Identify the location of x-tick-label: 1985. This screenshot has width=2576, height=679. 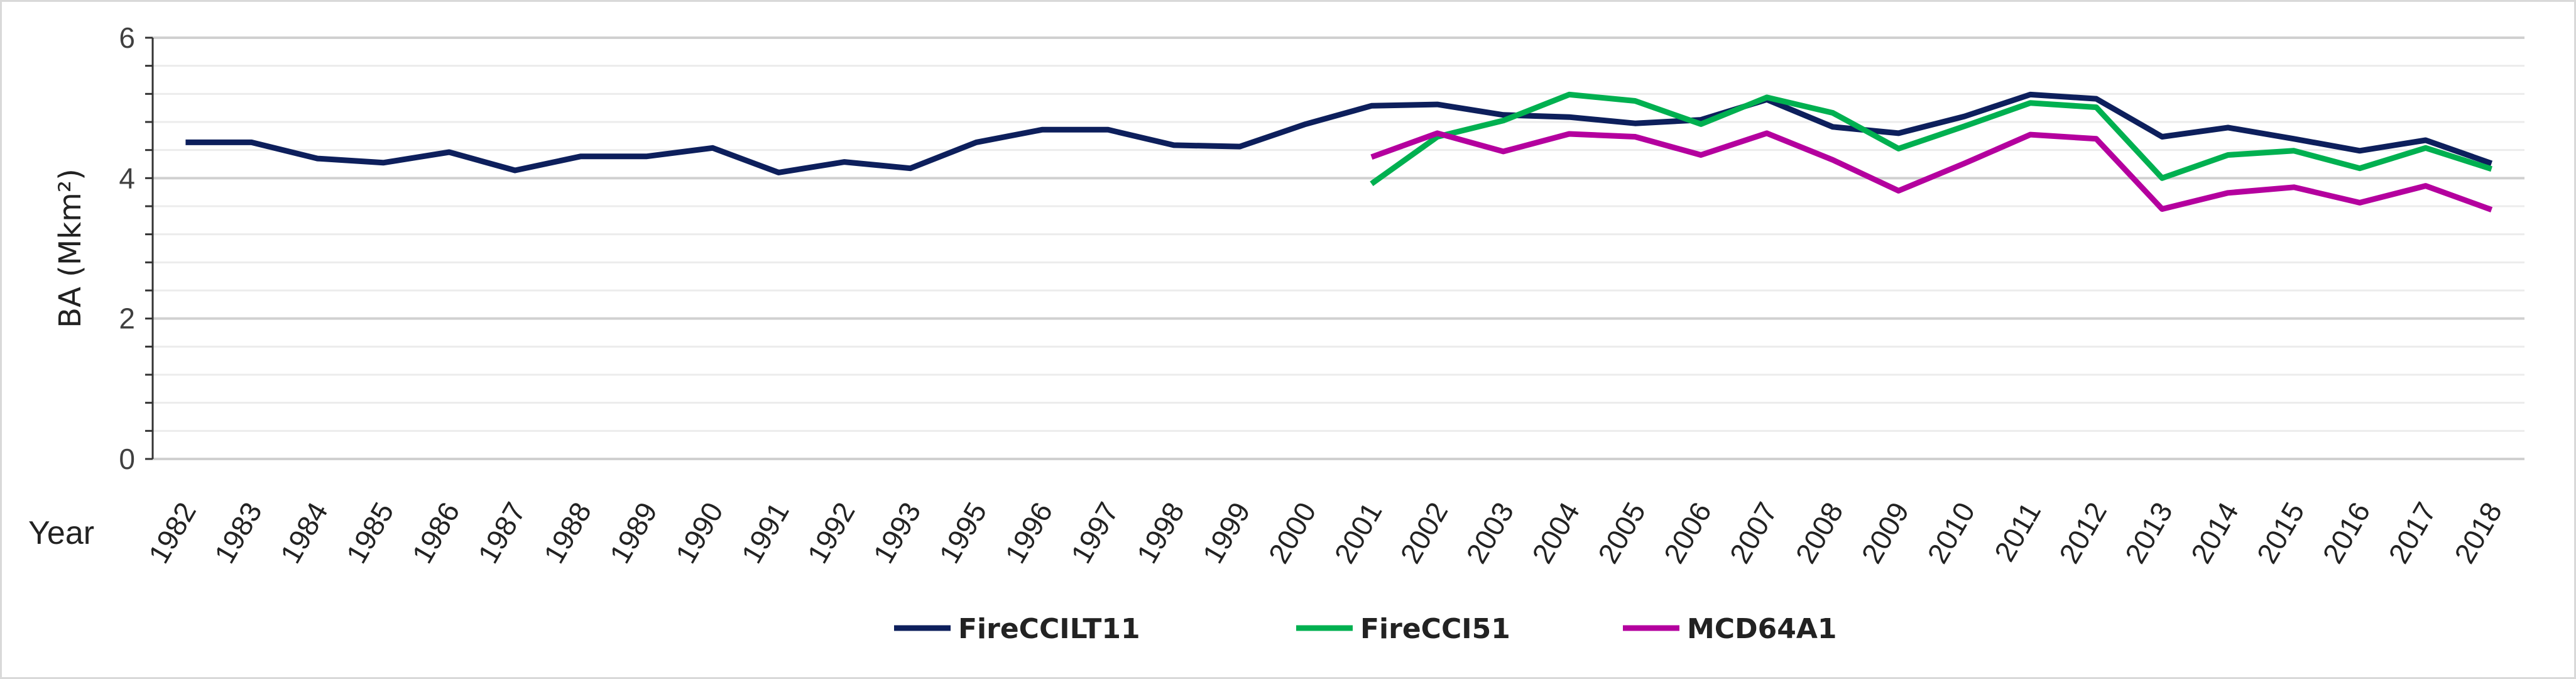
(369, 533).